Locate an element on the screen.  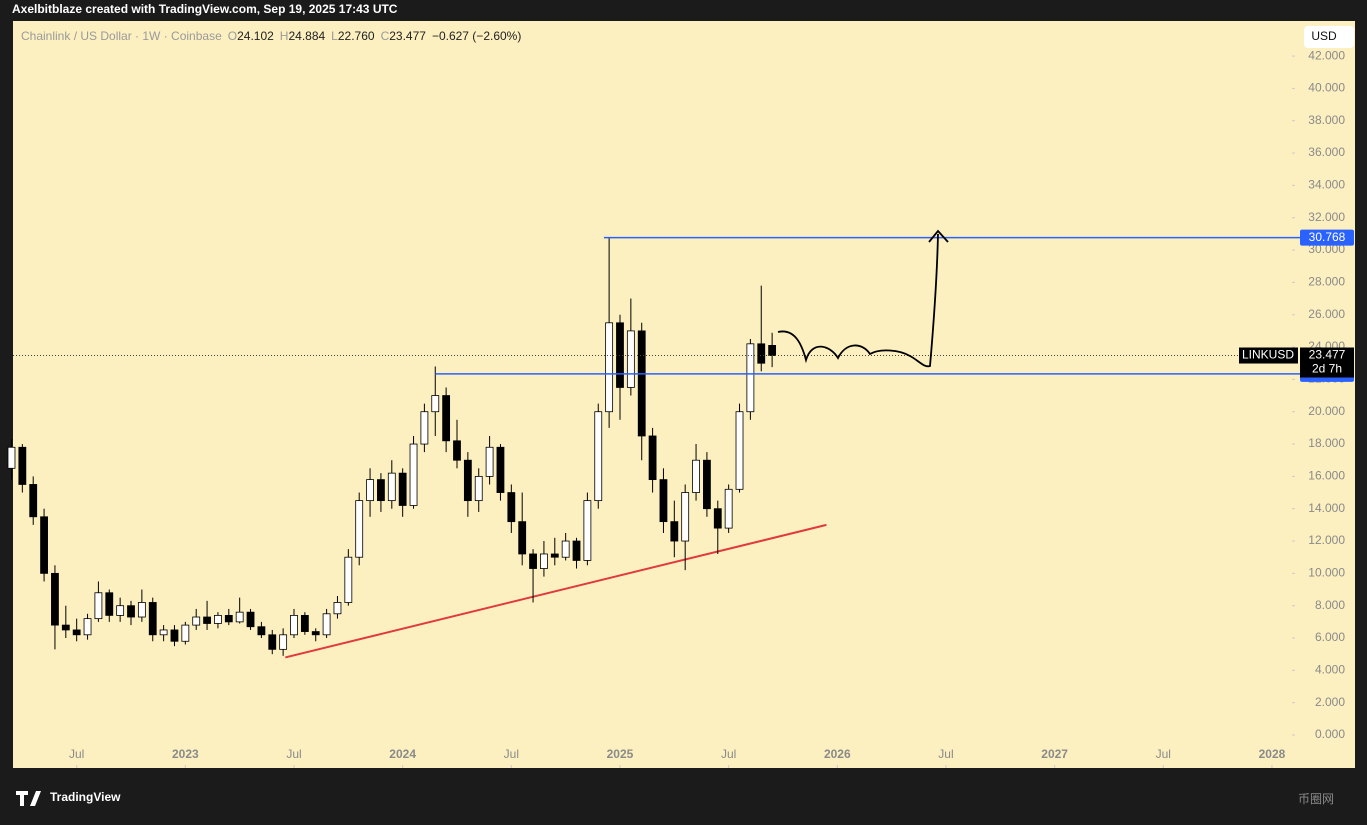
ohlc-value: 24.884 is located at coordinates (306, 36).